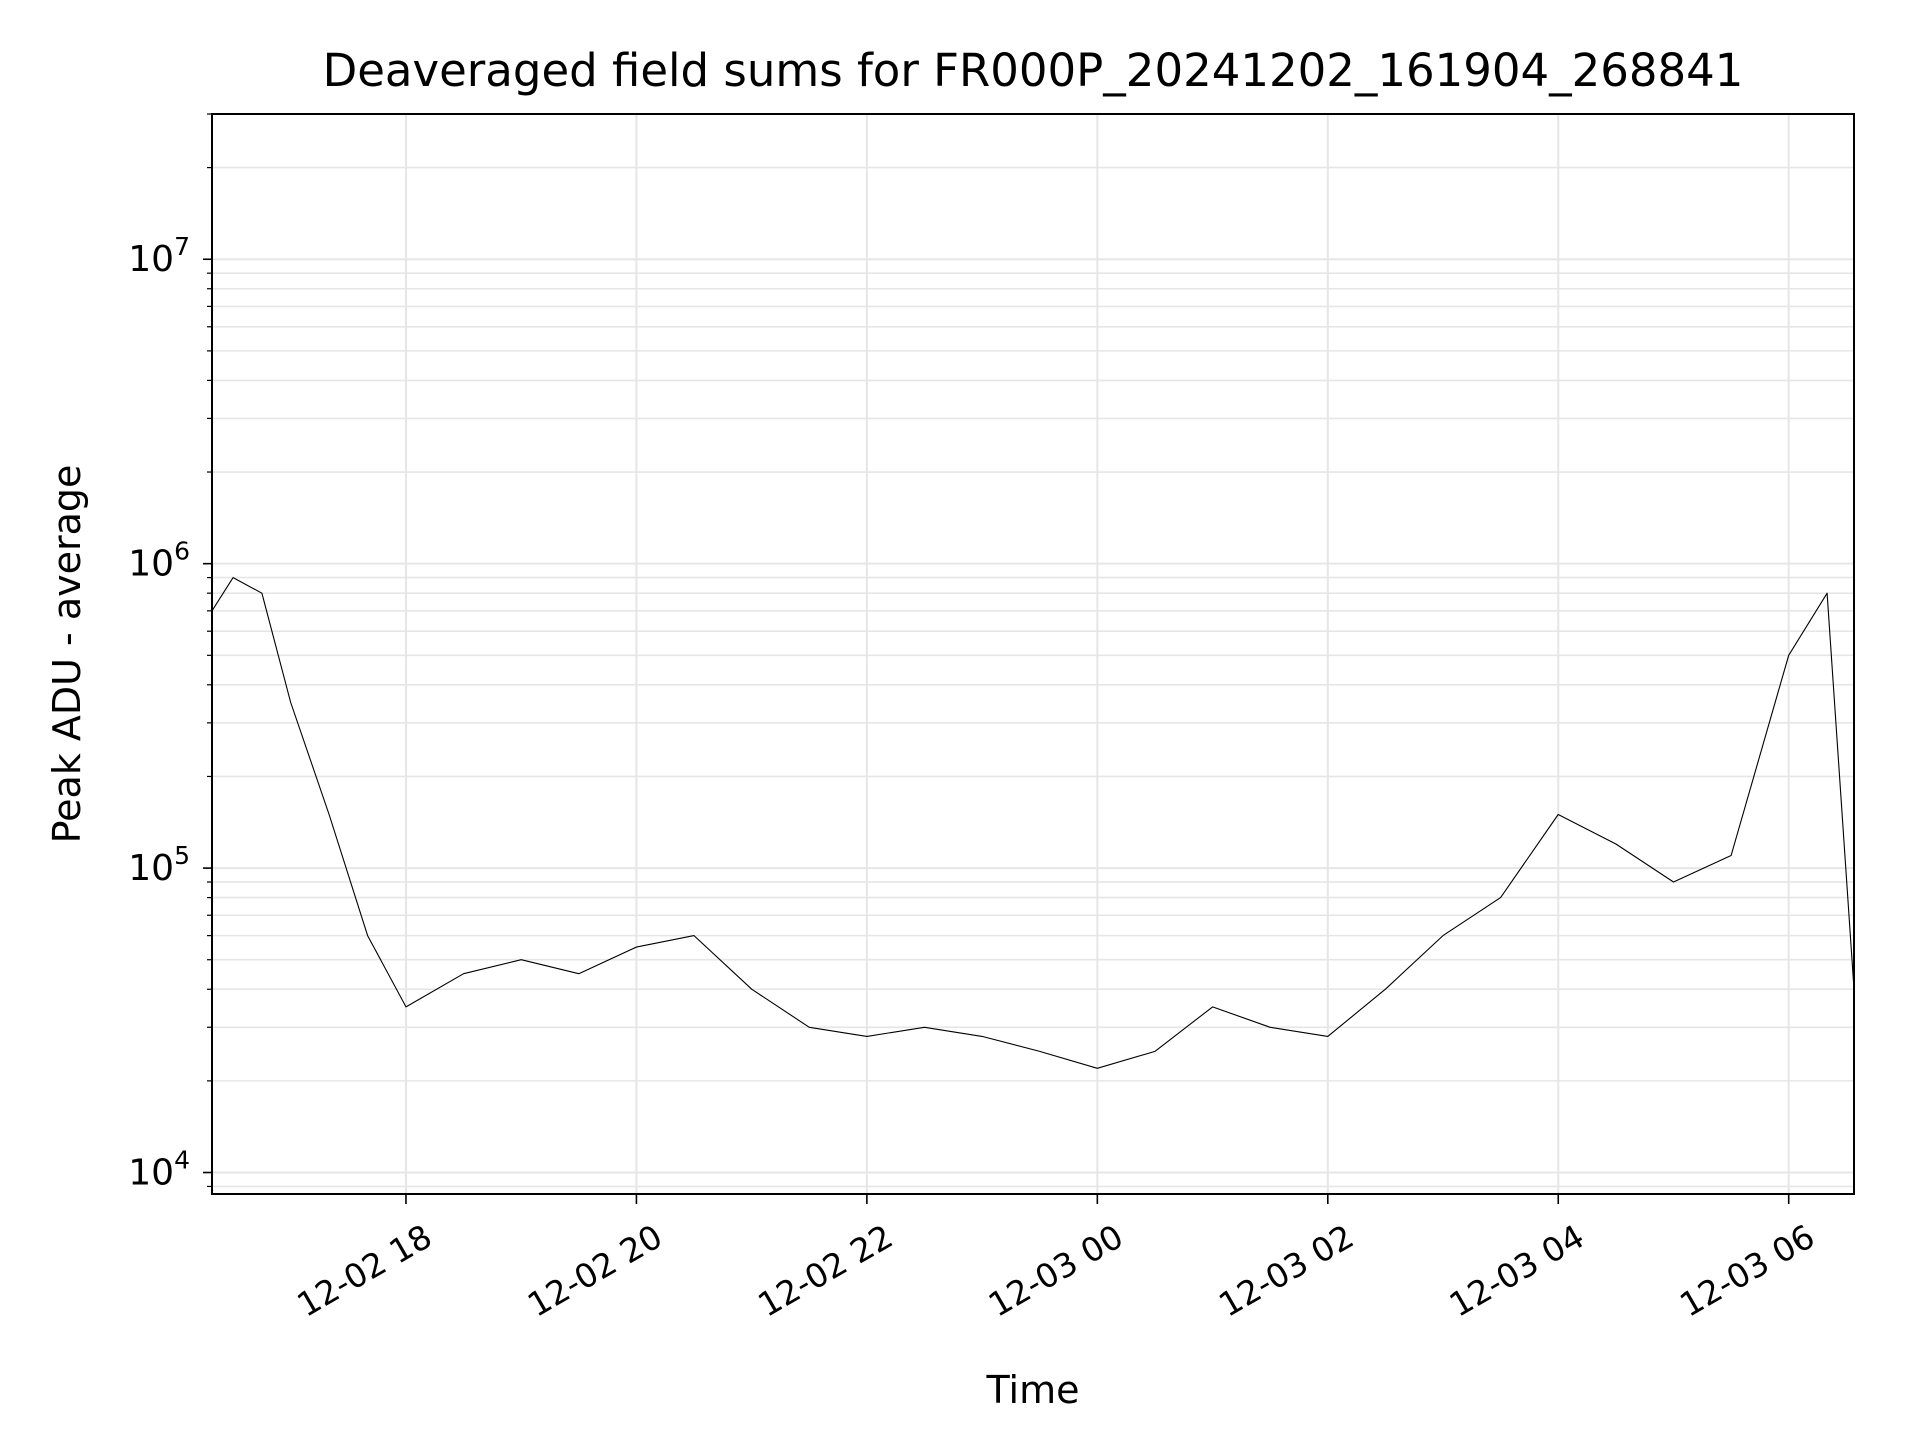 This screenshot has width=1920, height=1440. I want to click on y-tick-exponent: 7, so click(182, 246).